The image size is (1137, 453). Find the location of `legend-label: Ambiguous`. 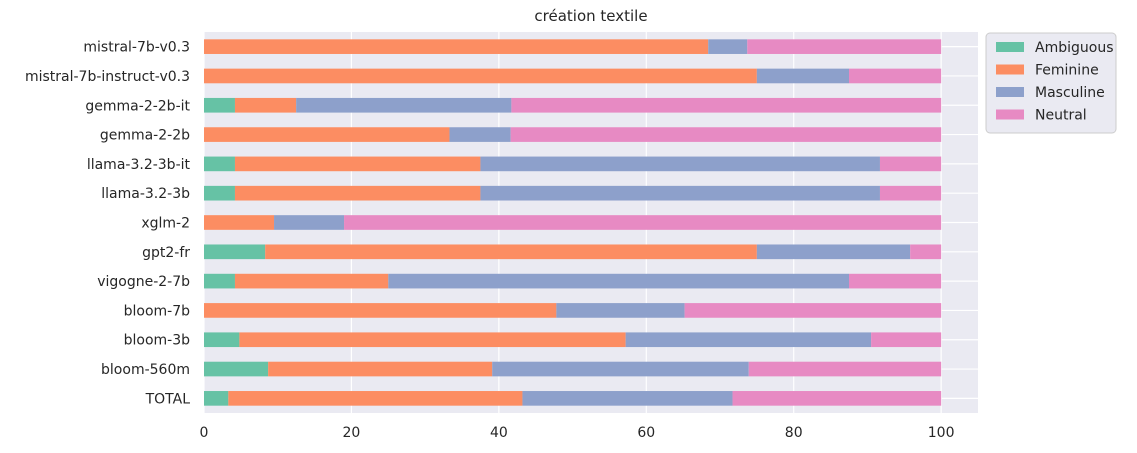

legend-label: Ambiguous is located at coordinates (1074, 48).